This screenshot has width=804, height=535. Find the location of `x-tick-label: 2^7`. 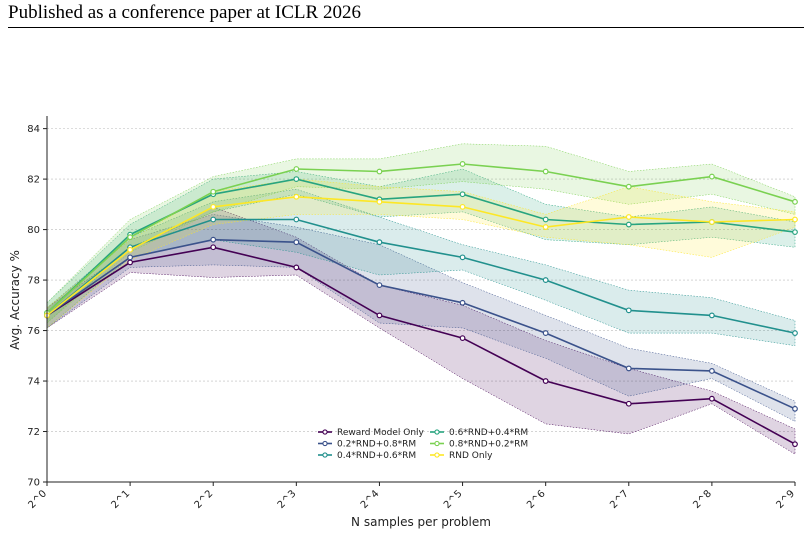

x-tick-label: 2^7 is located at coordinates (619, 499).